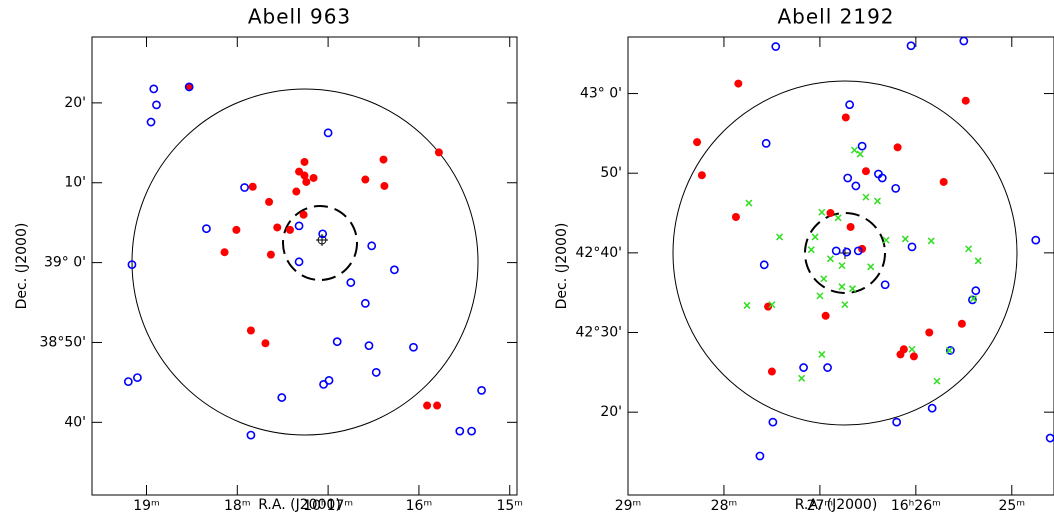  Describe the element at coordinates (599, 333) in the screenshot. I see `y-tick-label: 42°30'` at that location.